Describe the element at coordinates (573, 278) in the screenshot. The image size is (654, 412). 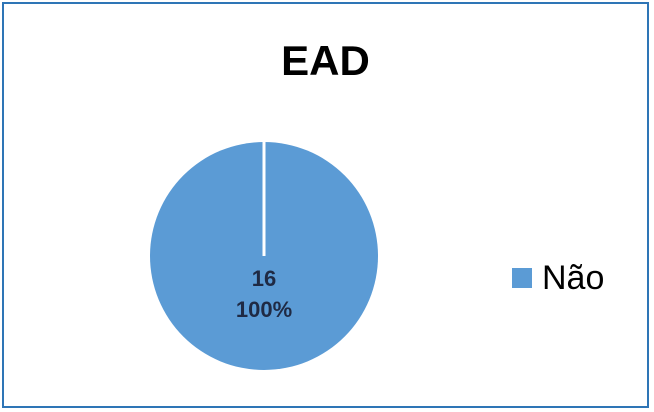
I see `legend-label-nao: Não` at that location.